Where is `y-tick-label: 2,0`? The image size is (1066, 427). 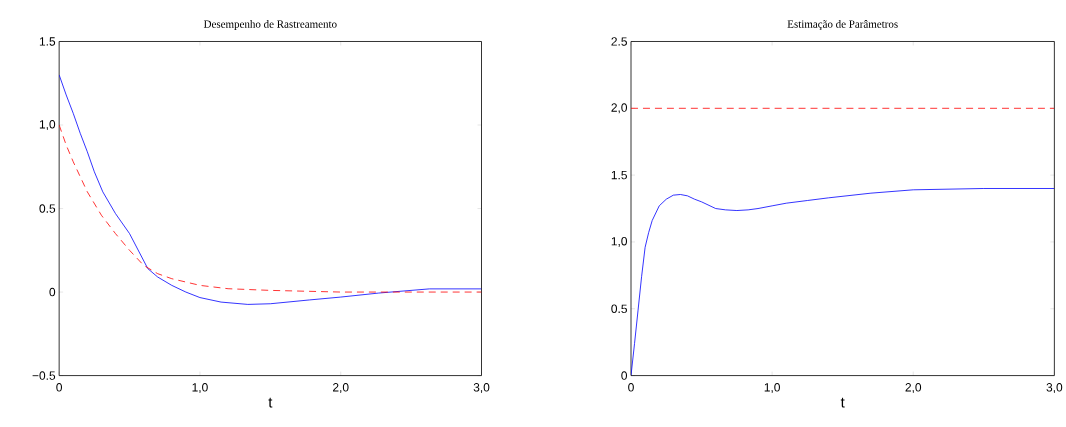
y-tick-label: 2,0 is located at coordinates (619, 108).